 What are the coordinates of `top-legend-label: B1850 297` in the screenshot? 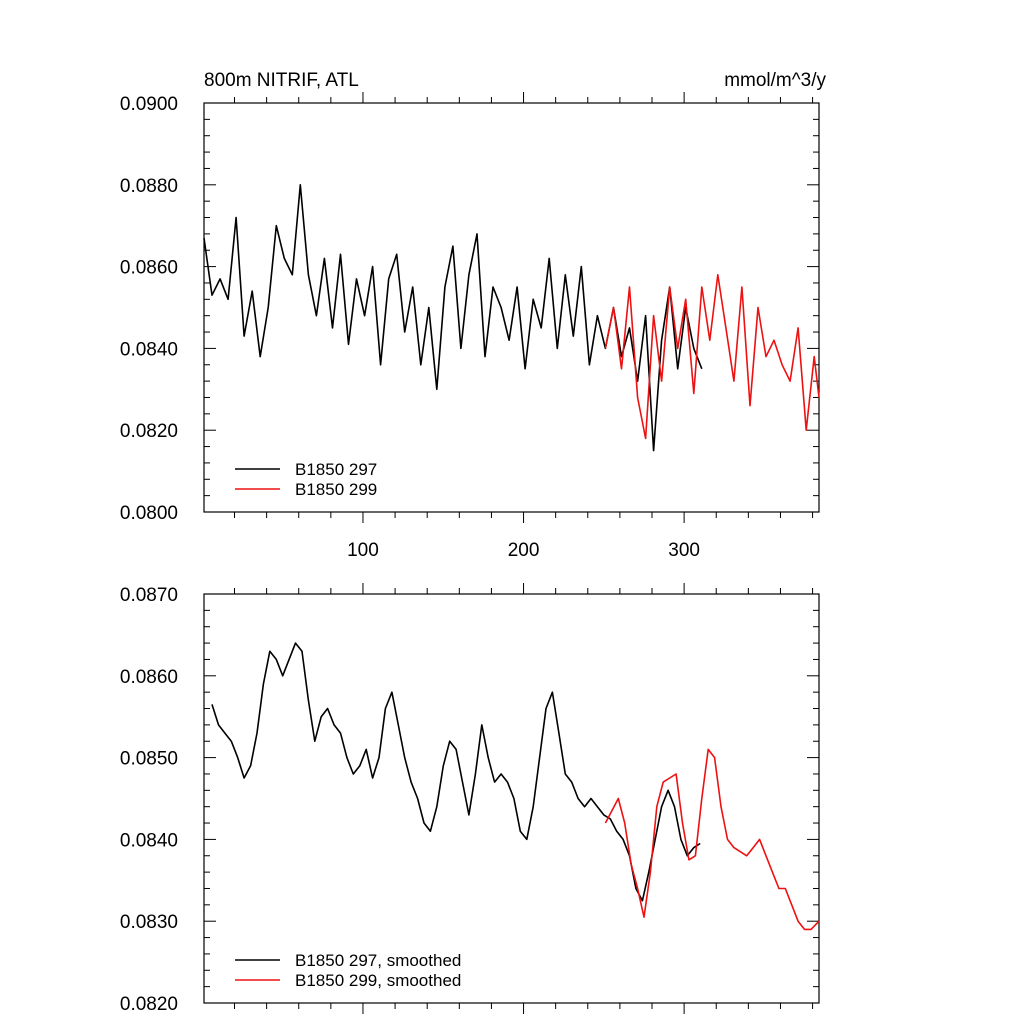 It's located at (336, 469).